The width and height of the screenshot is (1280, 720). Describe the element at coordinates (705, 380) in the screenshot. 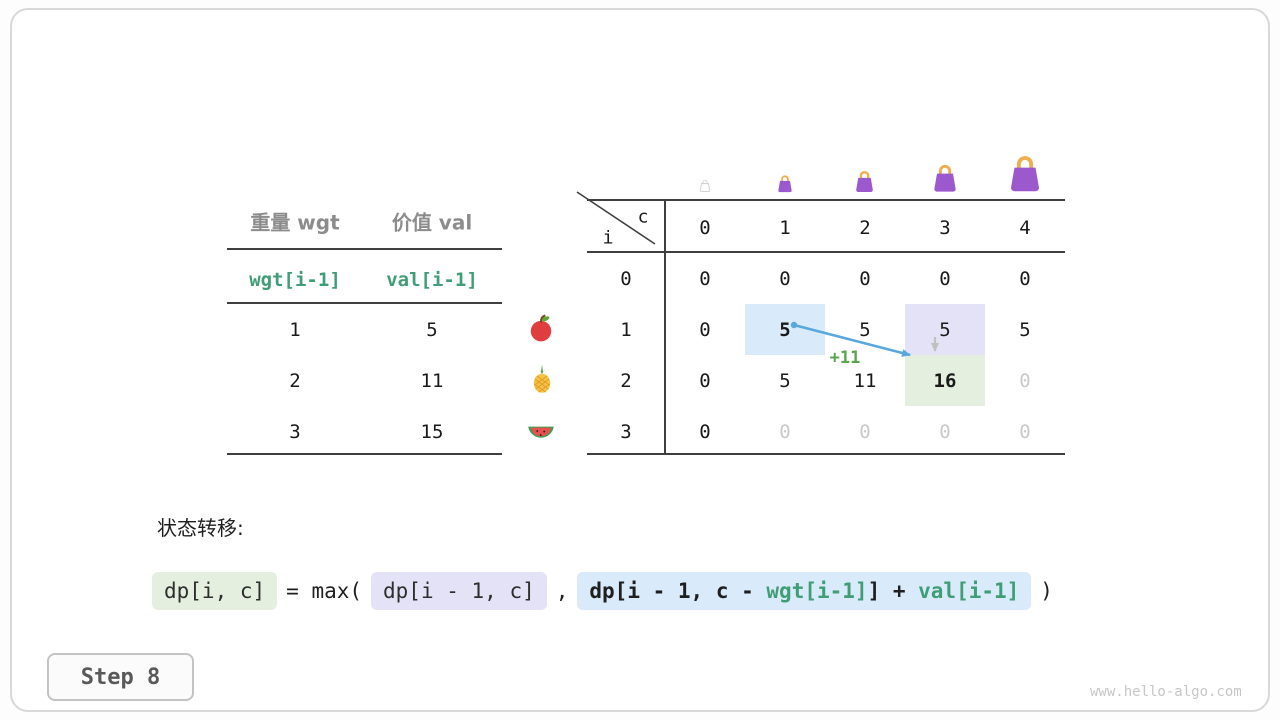

I see `dp-cell-2-0: 0` at that location.